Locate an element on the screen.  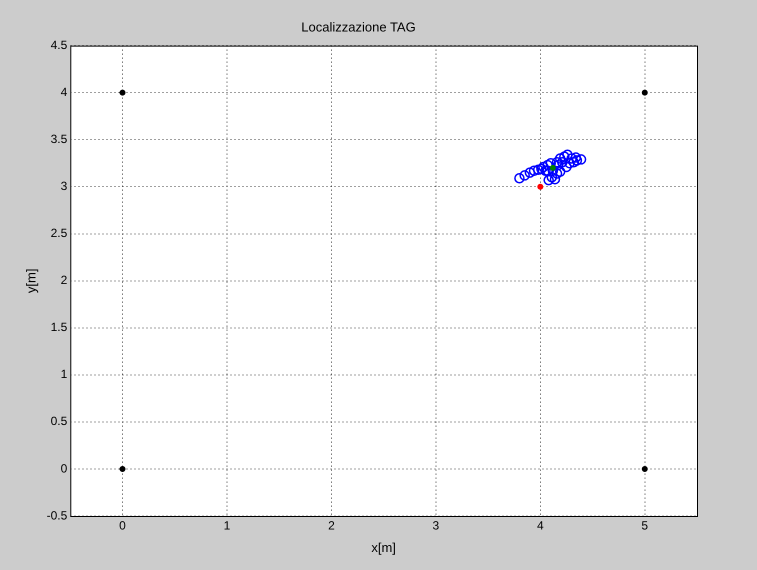
x-tick-label: 2 is located at coordinates (332, 525).